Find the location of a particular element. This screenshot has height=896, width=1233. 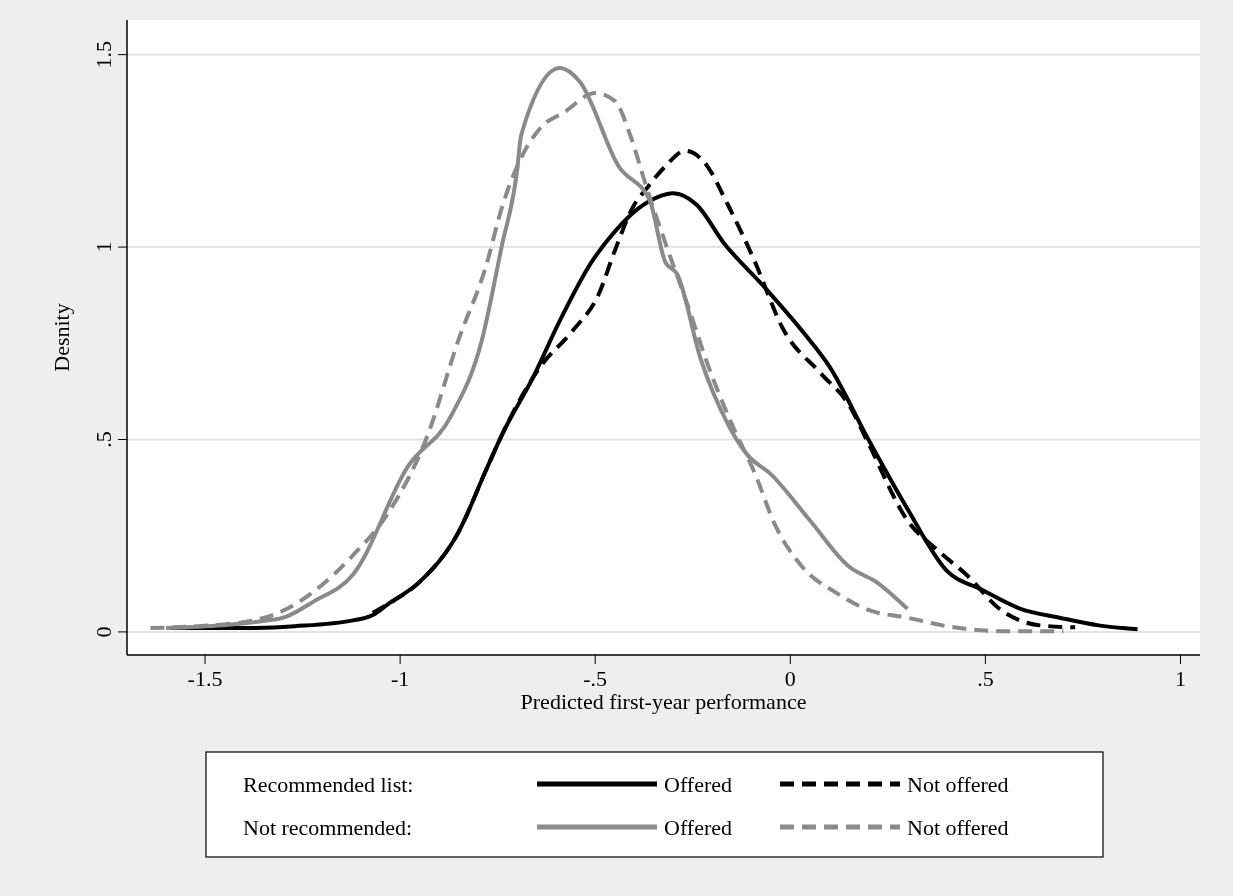

y-axis-title: Desnity is located at coordinates (61, 337).